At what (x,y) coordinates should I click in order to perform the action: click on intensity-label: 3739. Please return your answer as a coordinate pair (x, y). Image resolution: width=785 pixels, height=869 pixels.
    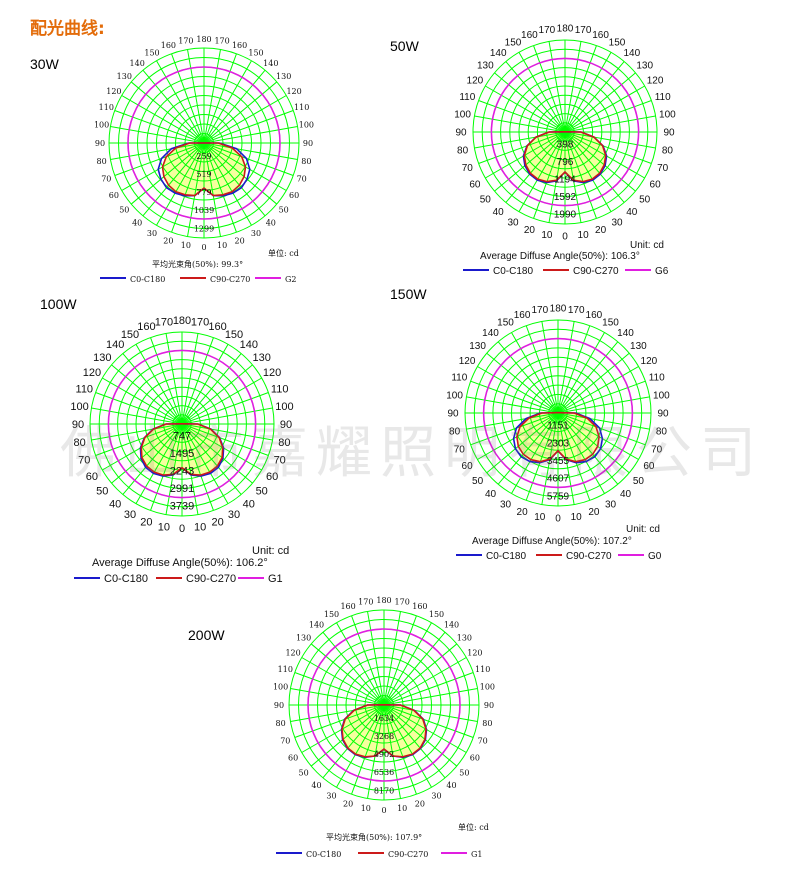
    Looking at the image, I should click on (182, 506).